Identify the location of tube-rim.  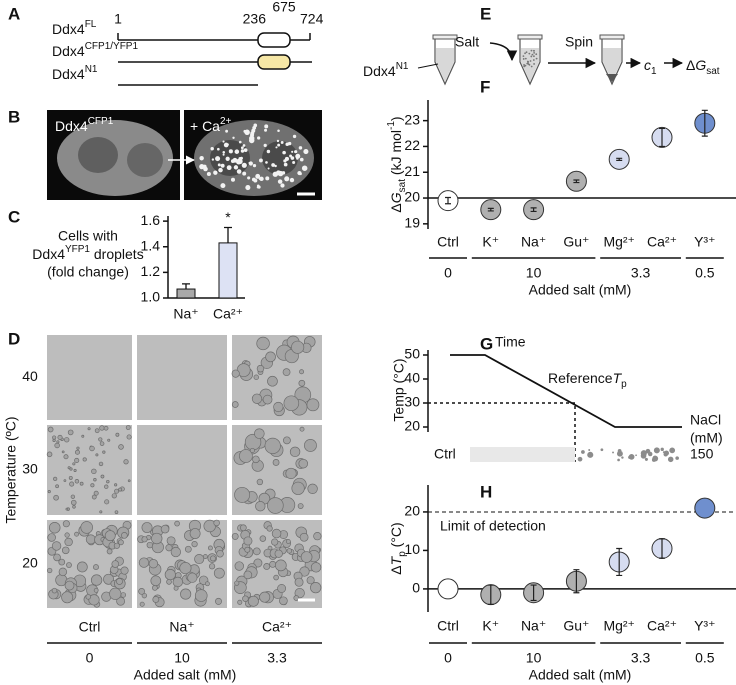
(530, 37).